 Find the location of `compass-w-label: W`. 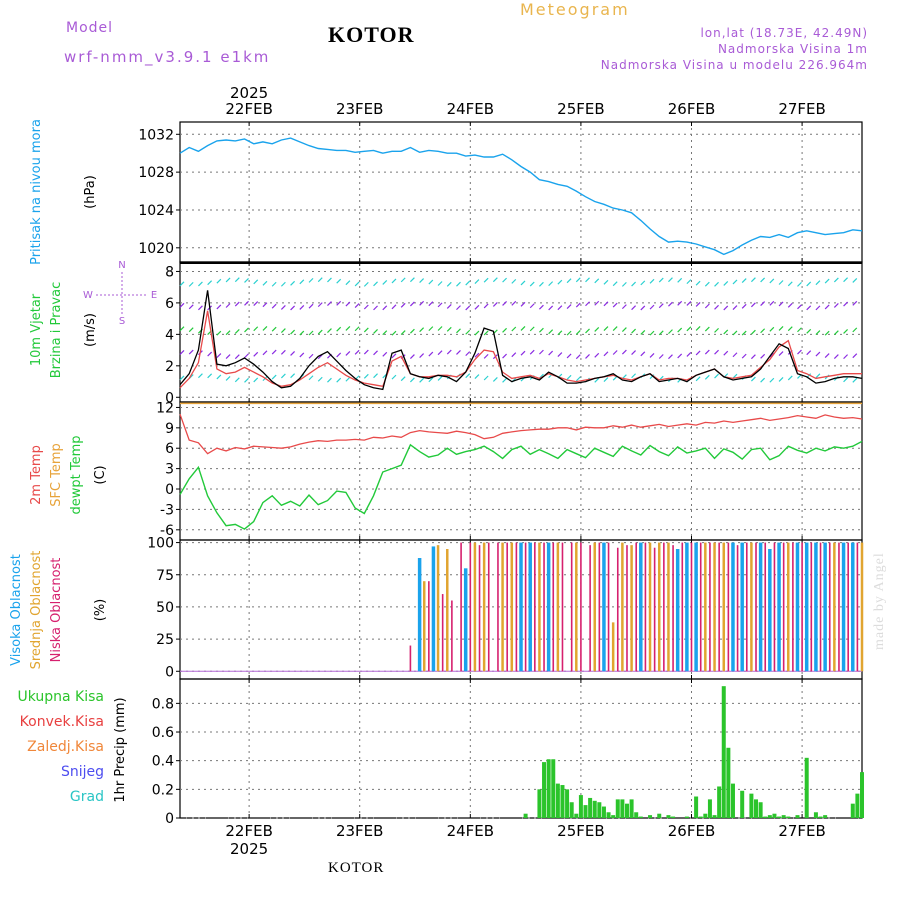

compass-w-label: W is located at coordinates (88, 295).